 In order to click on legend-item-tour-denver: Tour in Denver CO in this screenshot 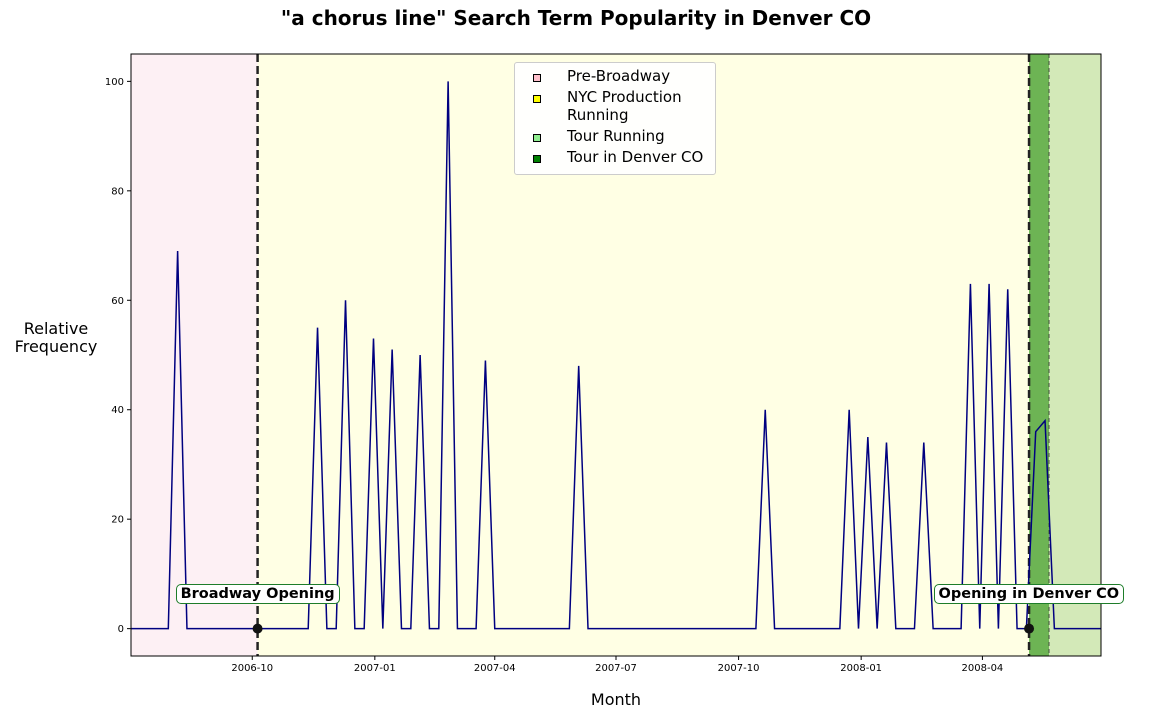, I will do `click(615, 157)`.